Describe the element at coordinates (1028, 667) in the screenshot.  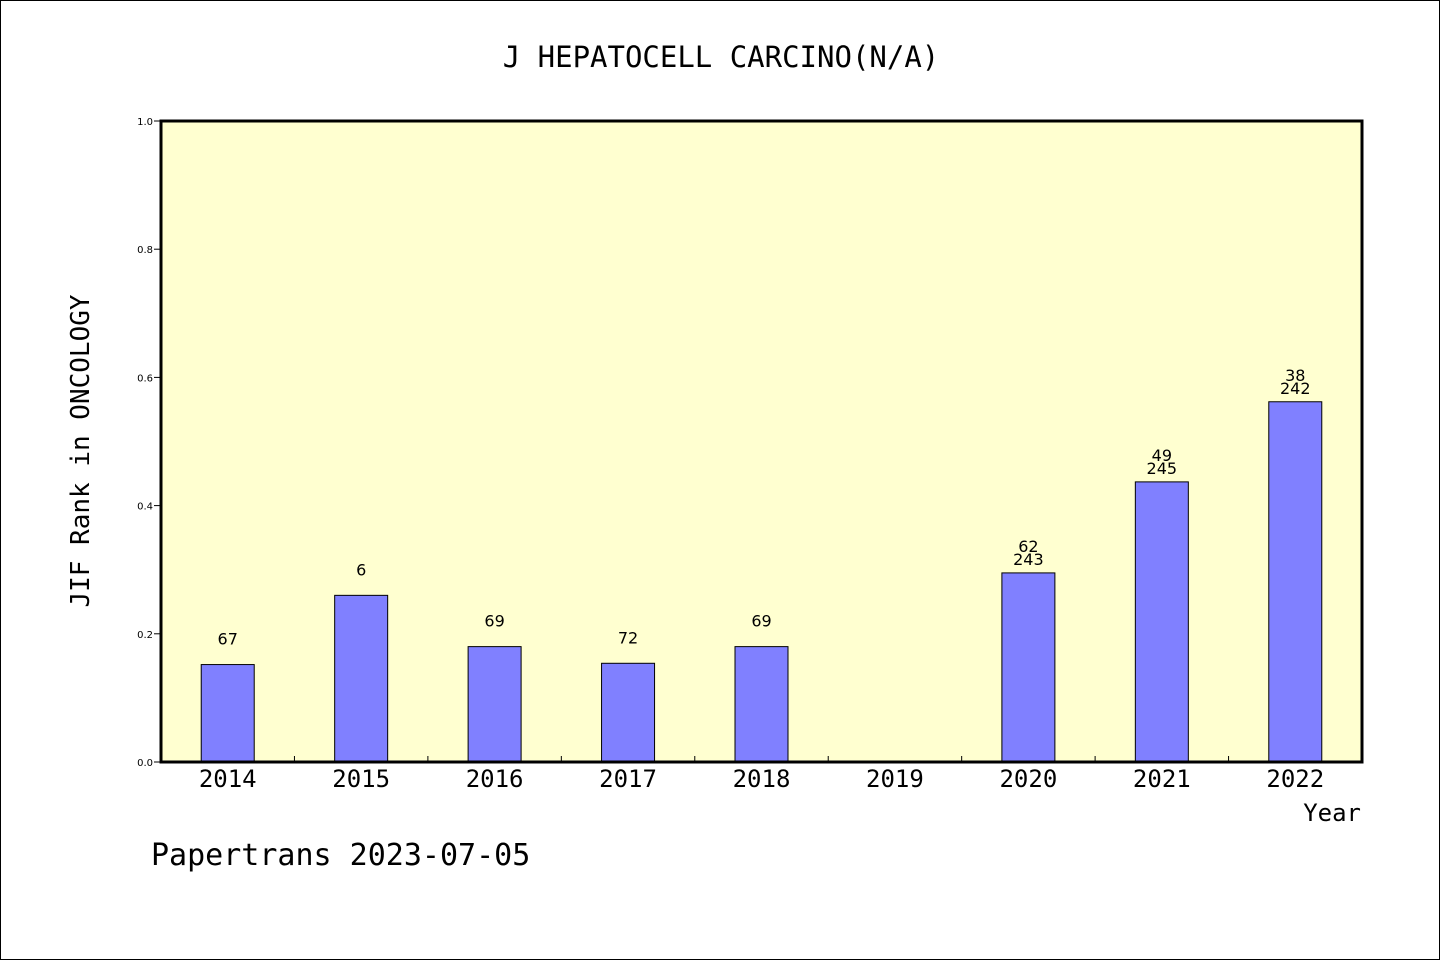
I see `bar-2020` at that location.